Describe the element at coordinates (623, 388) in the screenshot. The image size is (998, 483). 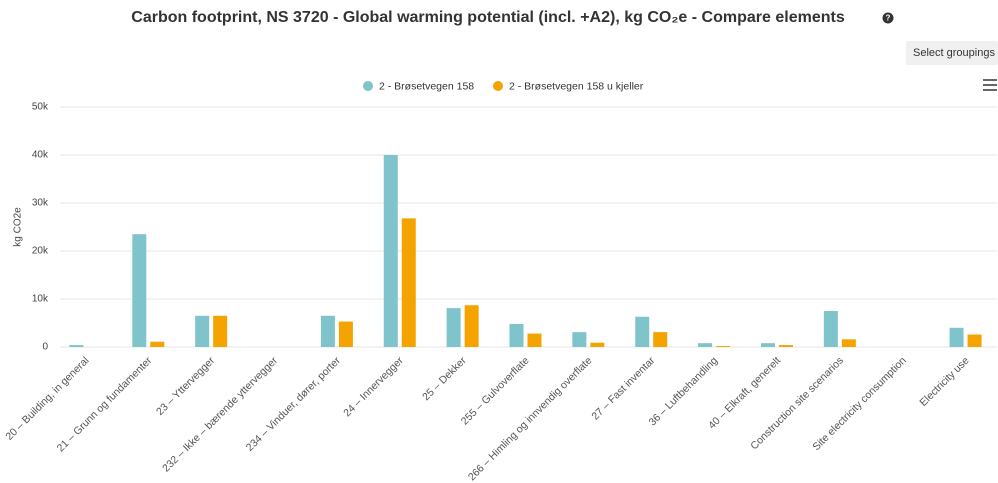
I see `x-tick-label: 27 – Fast inventar` at that location.